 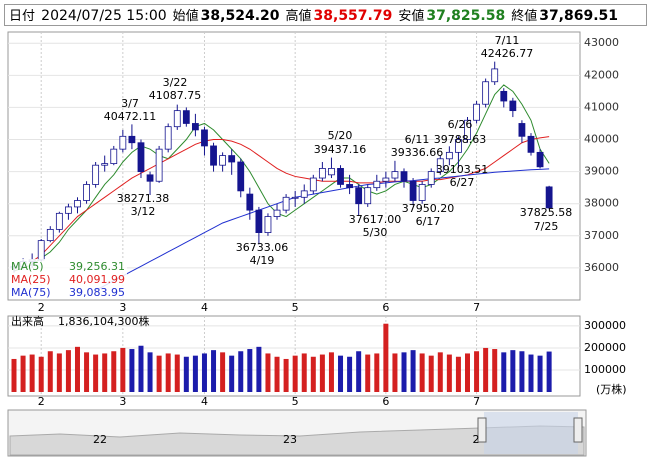 I want to click on navigator-window, so click(x=531, y=433).